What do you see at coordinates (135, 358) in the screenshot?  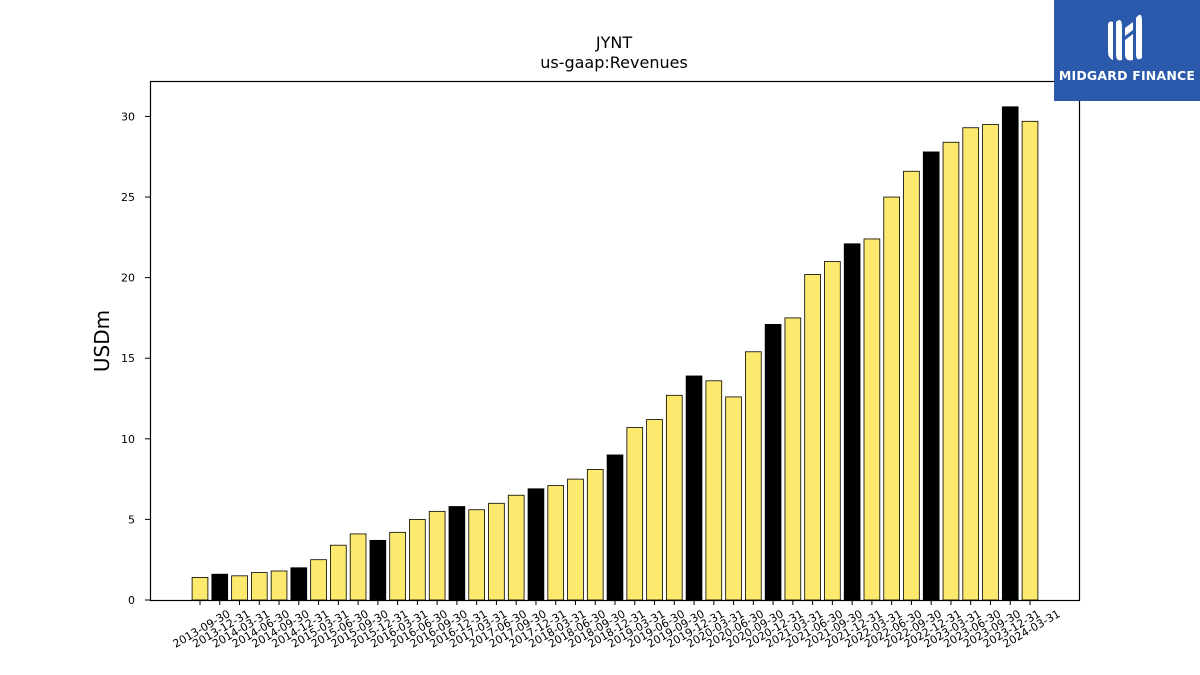 I see `y-axis: 0 5 10 15 20 25 30` at bounding box center [135, 358].